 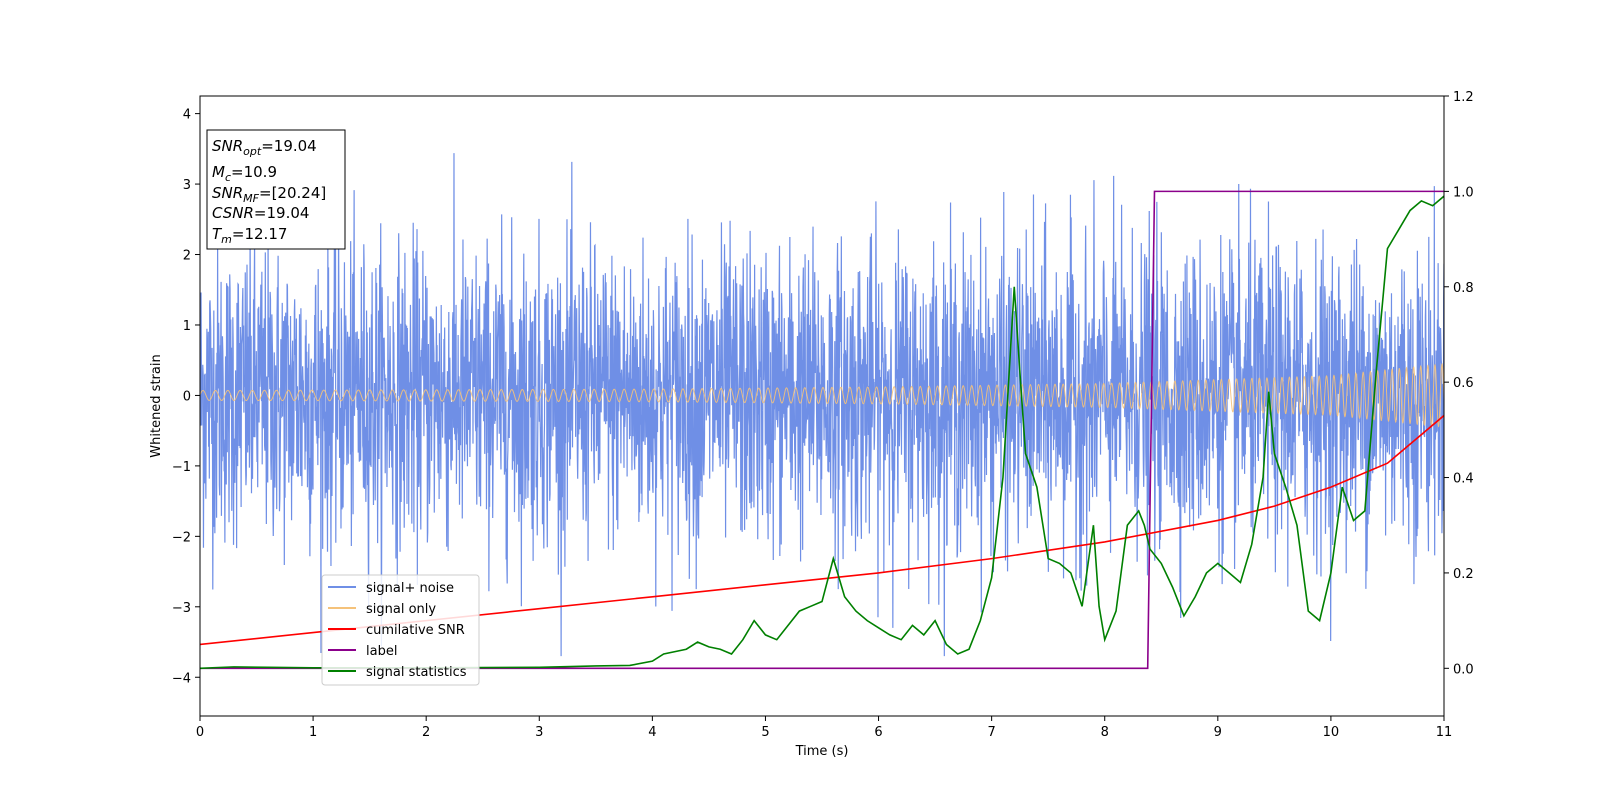 What do you see at coordinates (187, 326) in the screenshot?
I see `y-left-tick-label: 1` at bounding box center [187, 326].